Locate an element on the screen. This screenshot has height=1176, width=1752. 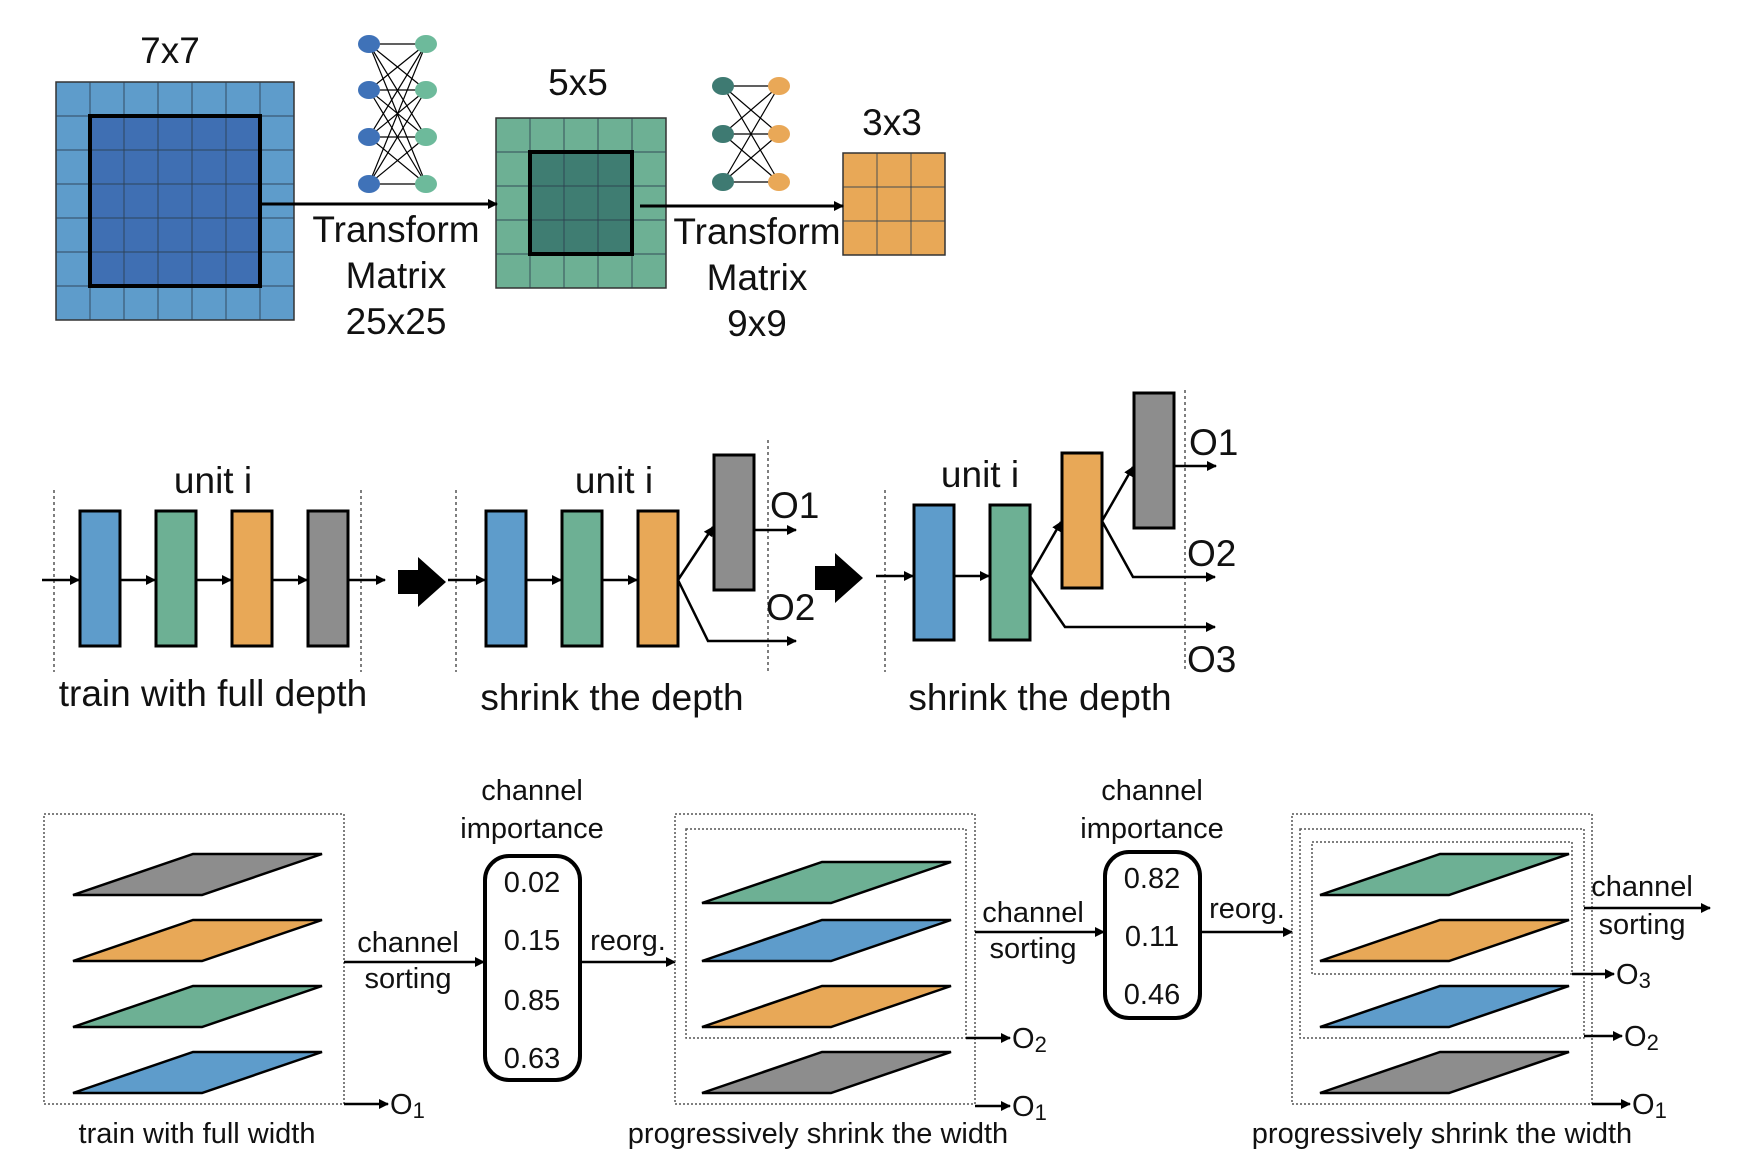
grid7-inner-fill is located at coordinates (175, 201).